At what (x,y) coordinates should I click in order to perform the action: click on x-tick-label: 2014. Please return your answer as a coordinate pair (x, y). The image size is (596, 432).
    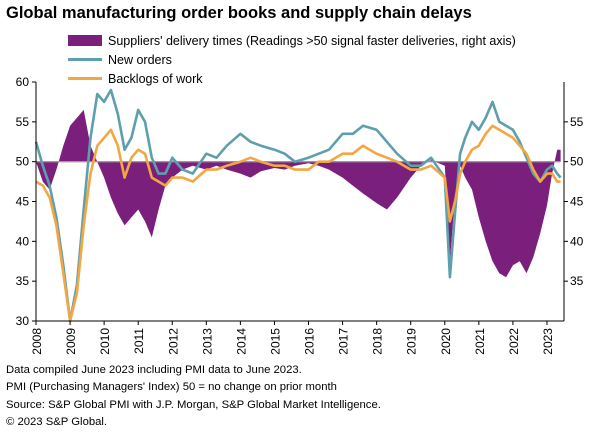
    Looking at the image, I should click on (241, 341).